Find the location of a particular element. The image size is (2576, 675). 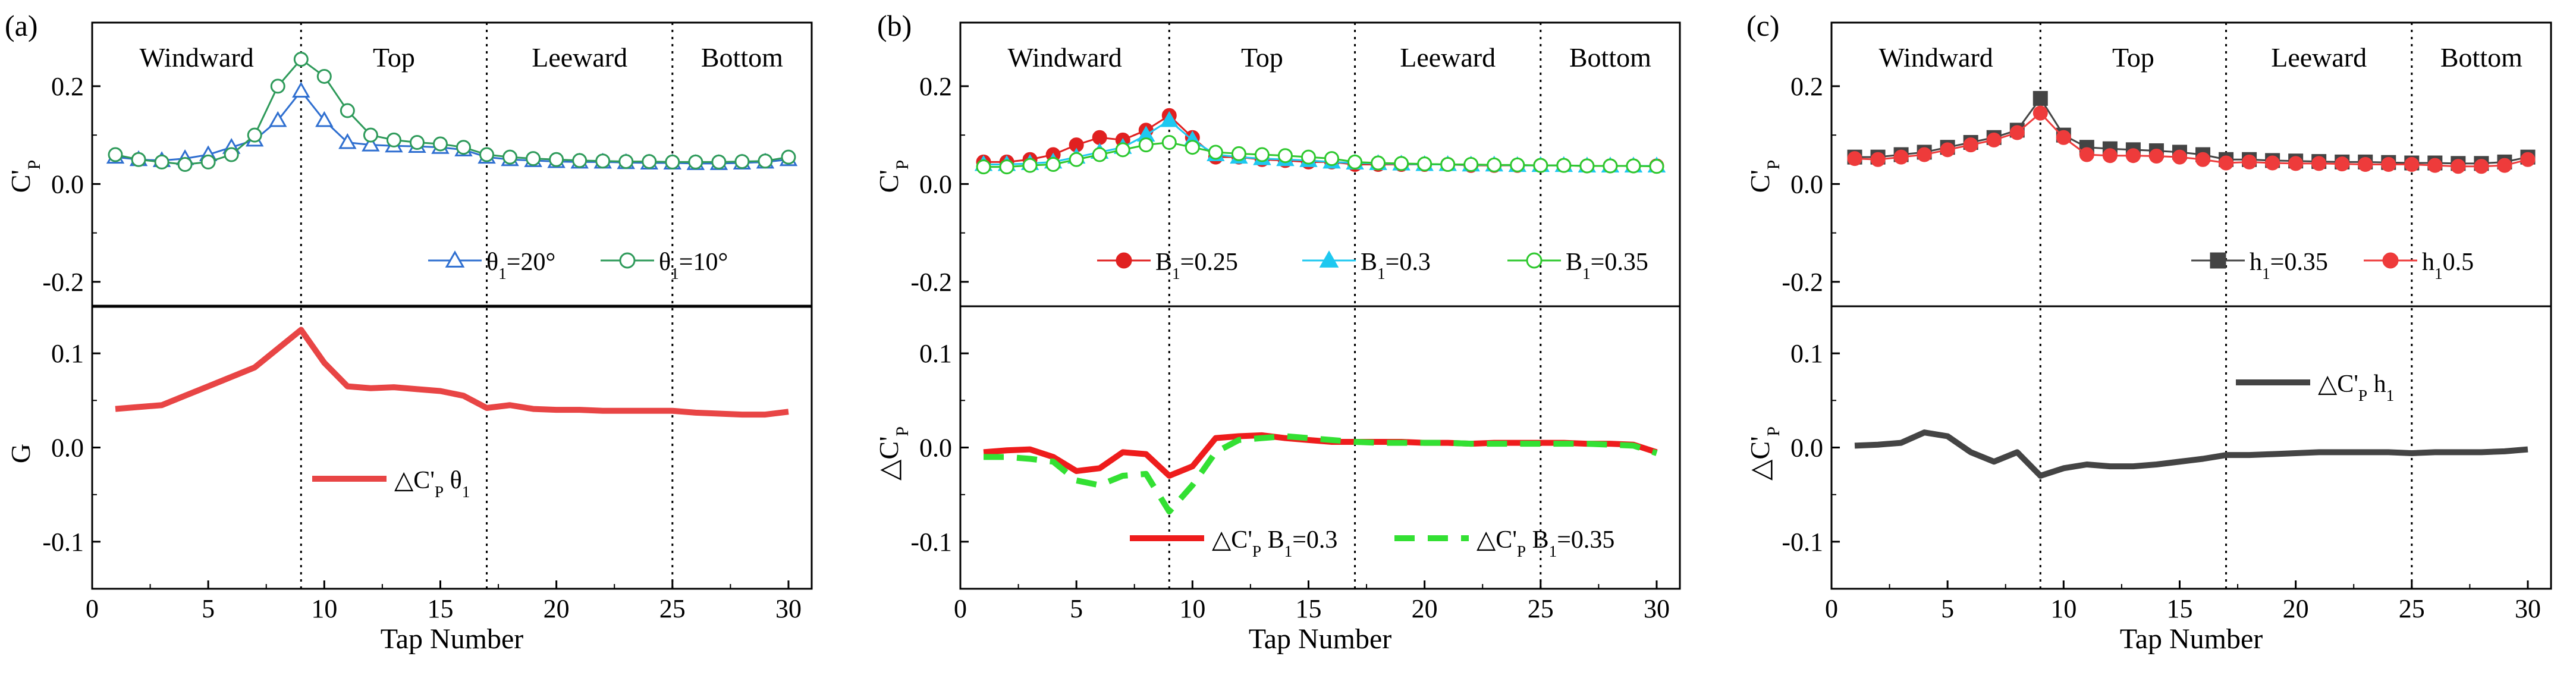

legend-top: B1=0.25 B1=0.3 B1=0.35 is located at coordinates (1372, 265).